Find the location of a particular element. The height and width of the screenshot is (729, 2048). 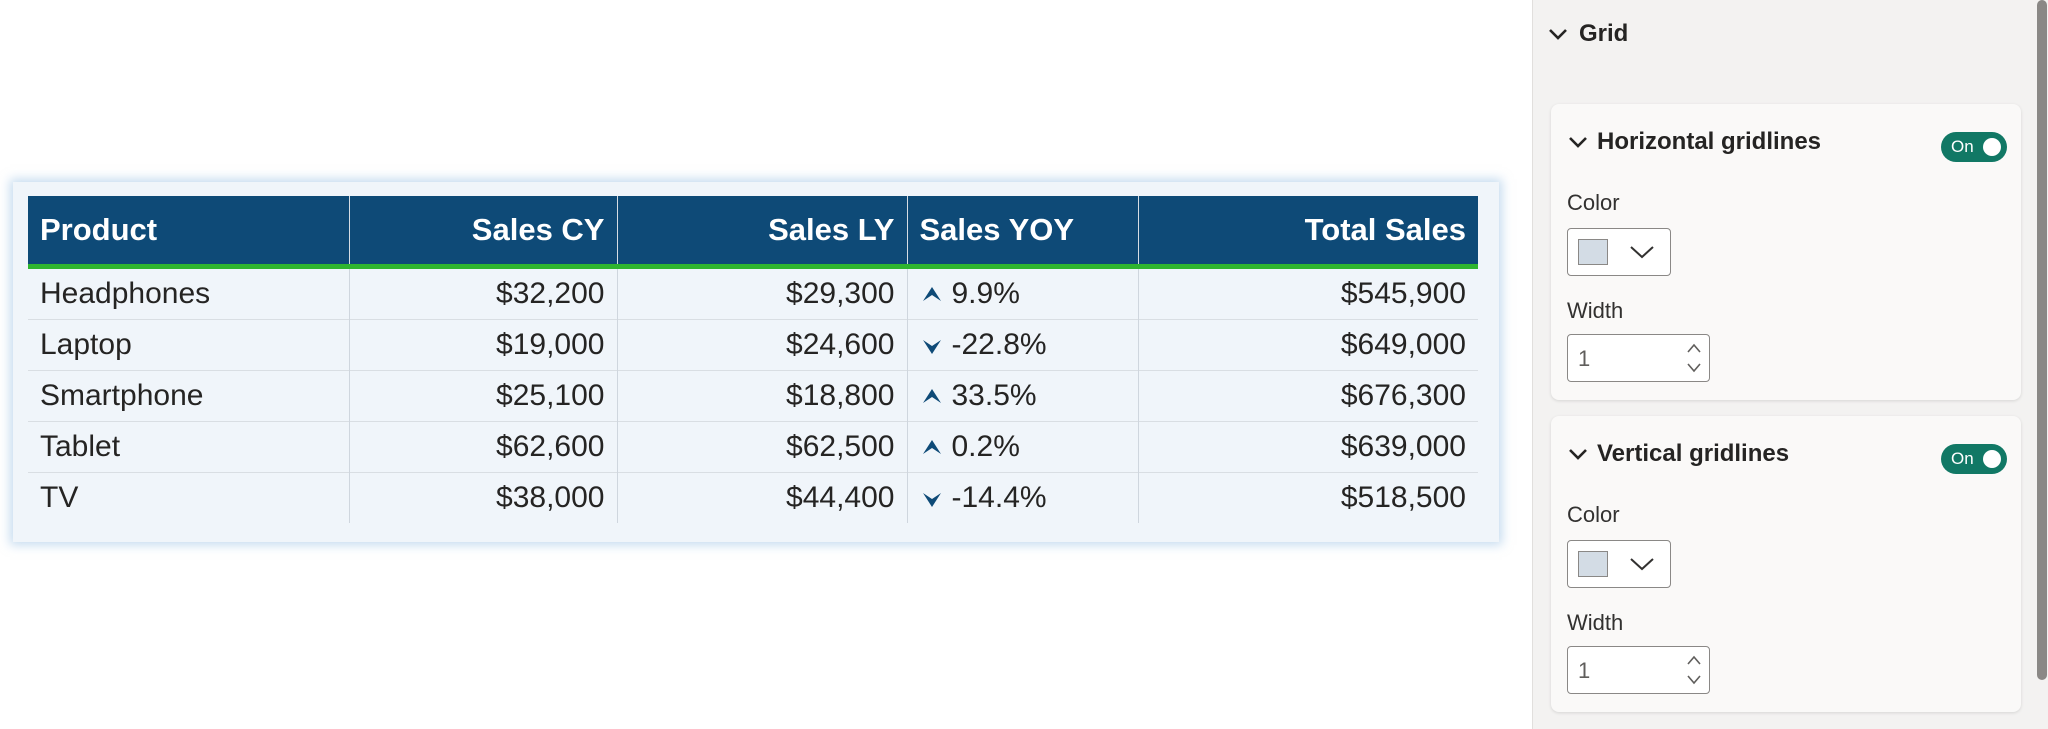

cell-sales-cy: $25,100 is located at coordinates (482, 396).